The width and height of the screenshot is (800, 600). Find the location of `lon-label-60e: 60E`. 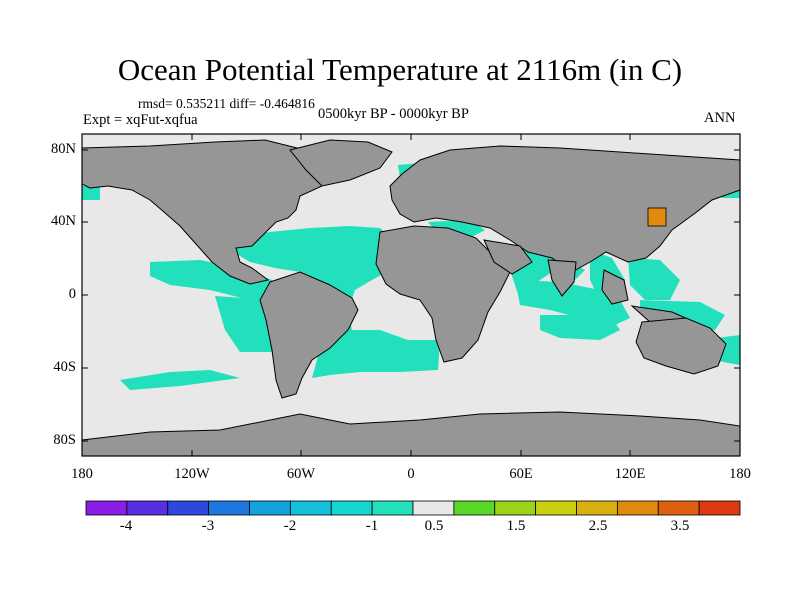

lon-label-60e: 60E is located at coordinates (521, 474).